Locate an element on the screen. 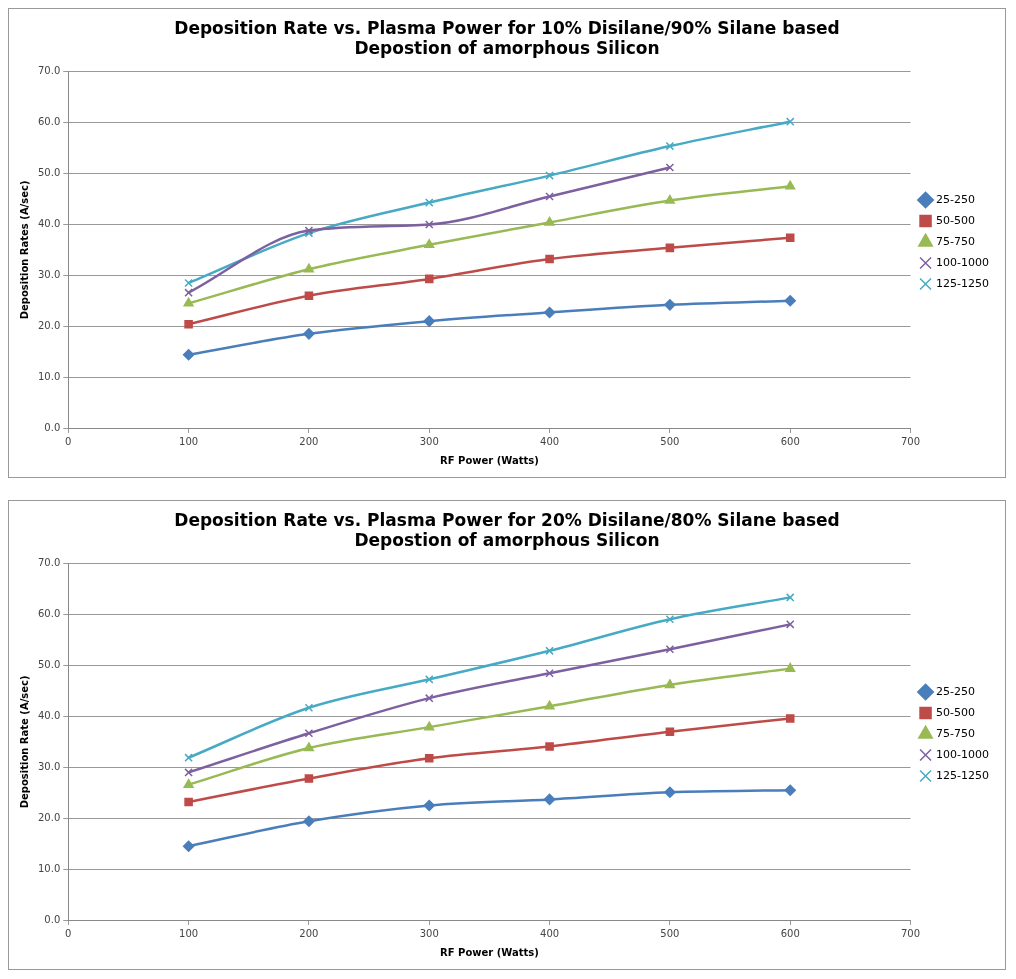 The width and height of the screenshot is (1016, 979). x-tick-label: 0 is located at coordinates (68, 933).